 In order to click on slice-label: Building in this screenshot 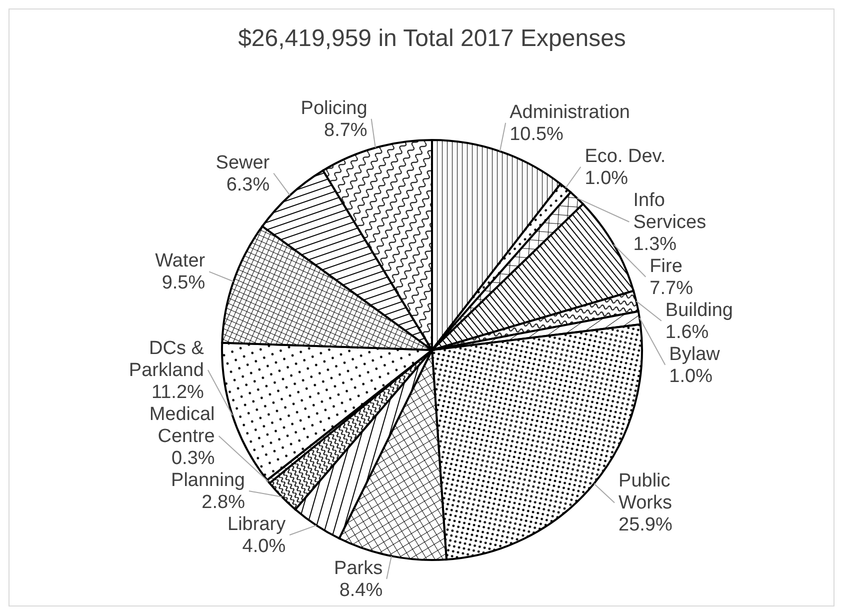, I will do `click(699, 310)`.